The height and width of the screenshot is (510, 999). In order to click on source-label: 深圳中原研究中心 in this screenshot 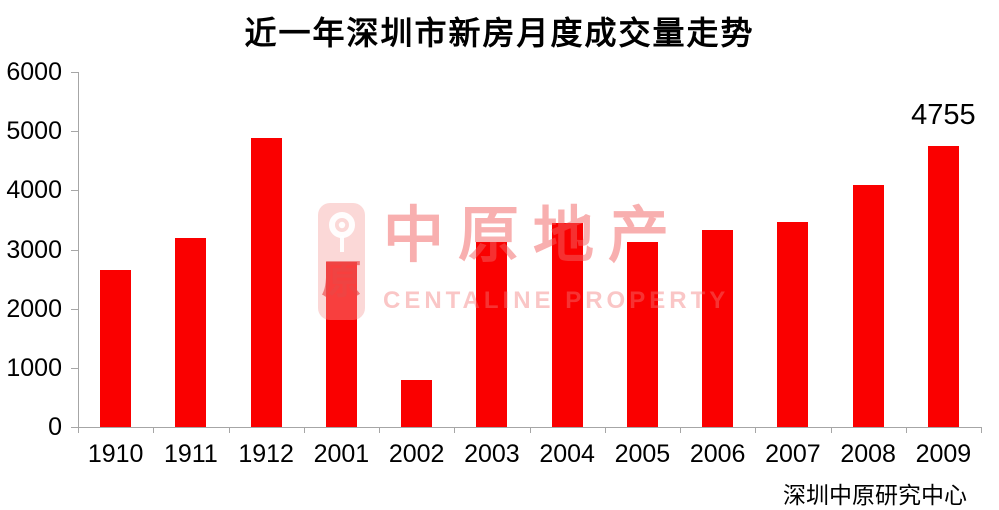, I will do `click(875, 495)`.